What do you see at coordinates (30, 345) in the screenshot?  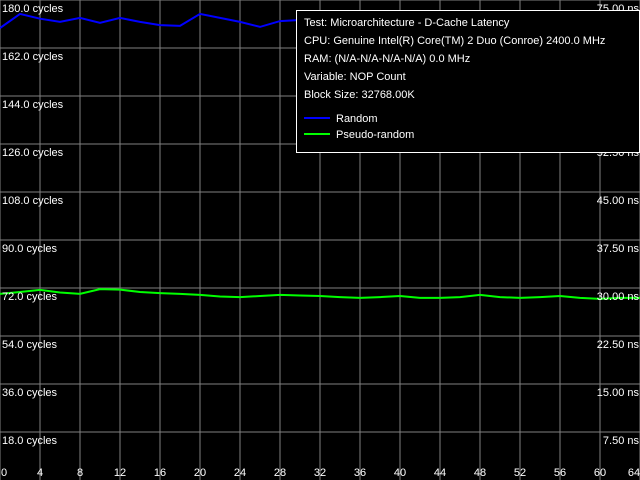 I see `y-tick-label: 54.0 cycles` at bounding box center [30, 345].